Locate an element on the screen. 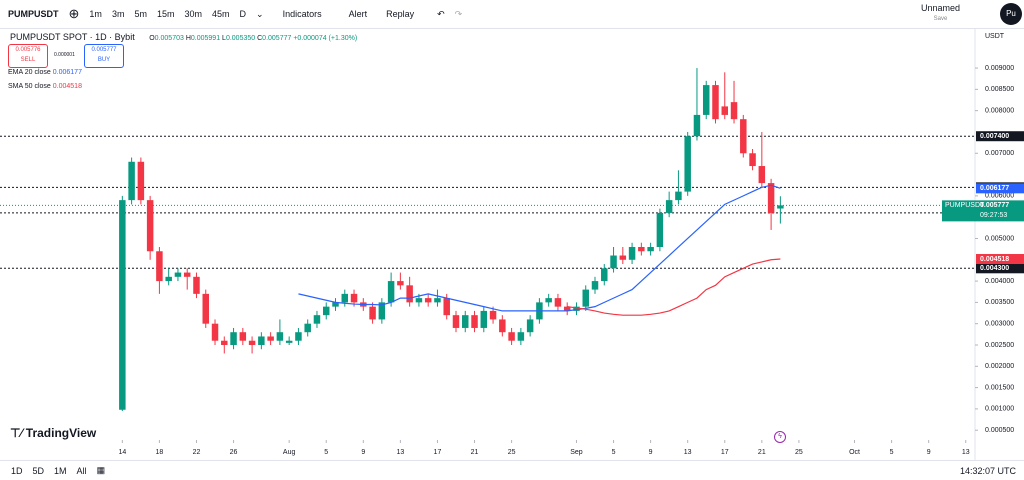 The height and width of the screenshot is (480, 1024). range: 1D is located at coordinates (17, 470).